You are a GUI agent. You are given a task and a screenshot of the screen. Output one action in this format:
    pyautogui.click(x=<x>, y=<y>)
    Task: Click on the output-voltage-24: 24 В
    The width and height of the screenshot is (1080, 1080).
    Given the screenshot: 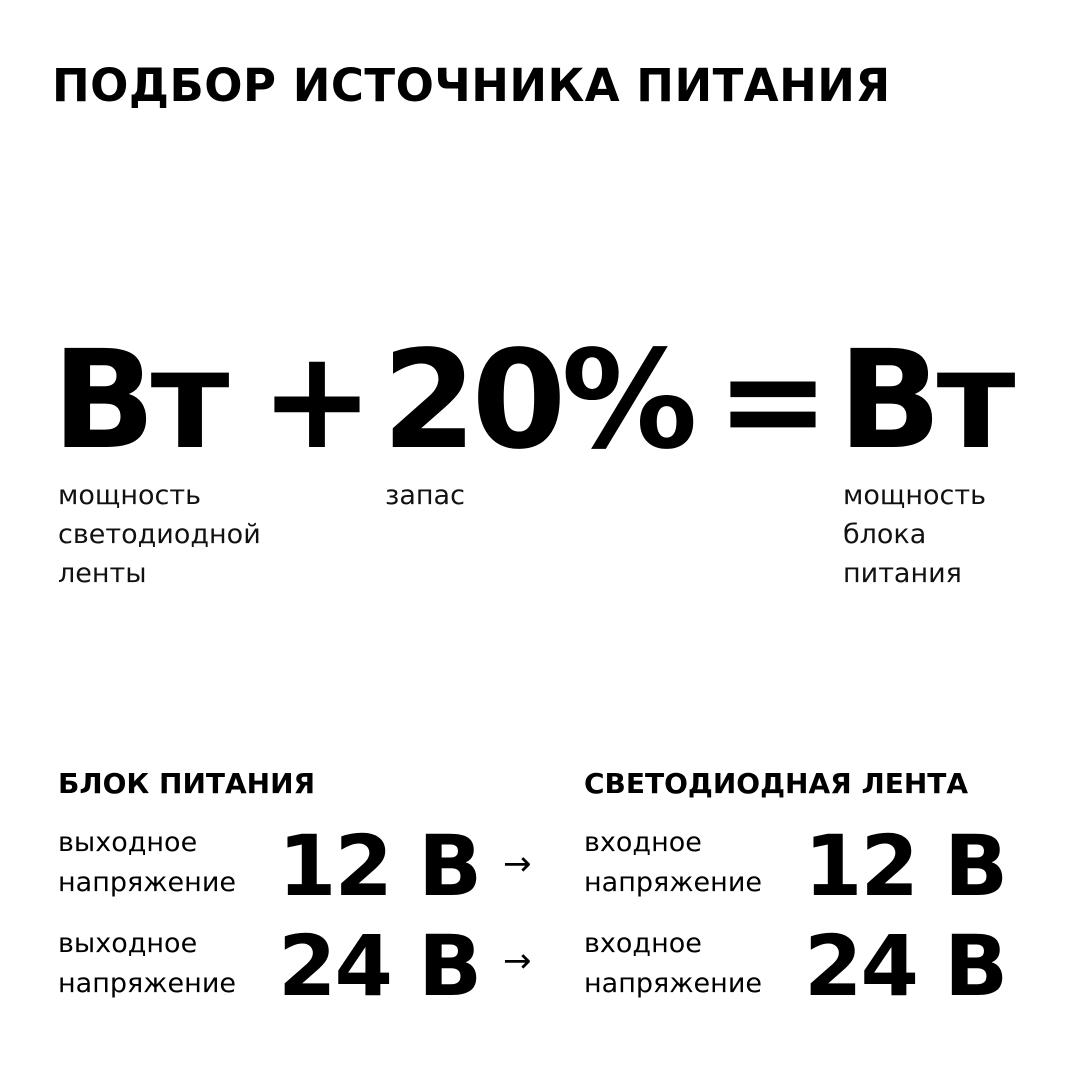 What is the action you would take?
    pyautogui.click(x=380, y=966)
    